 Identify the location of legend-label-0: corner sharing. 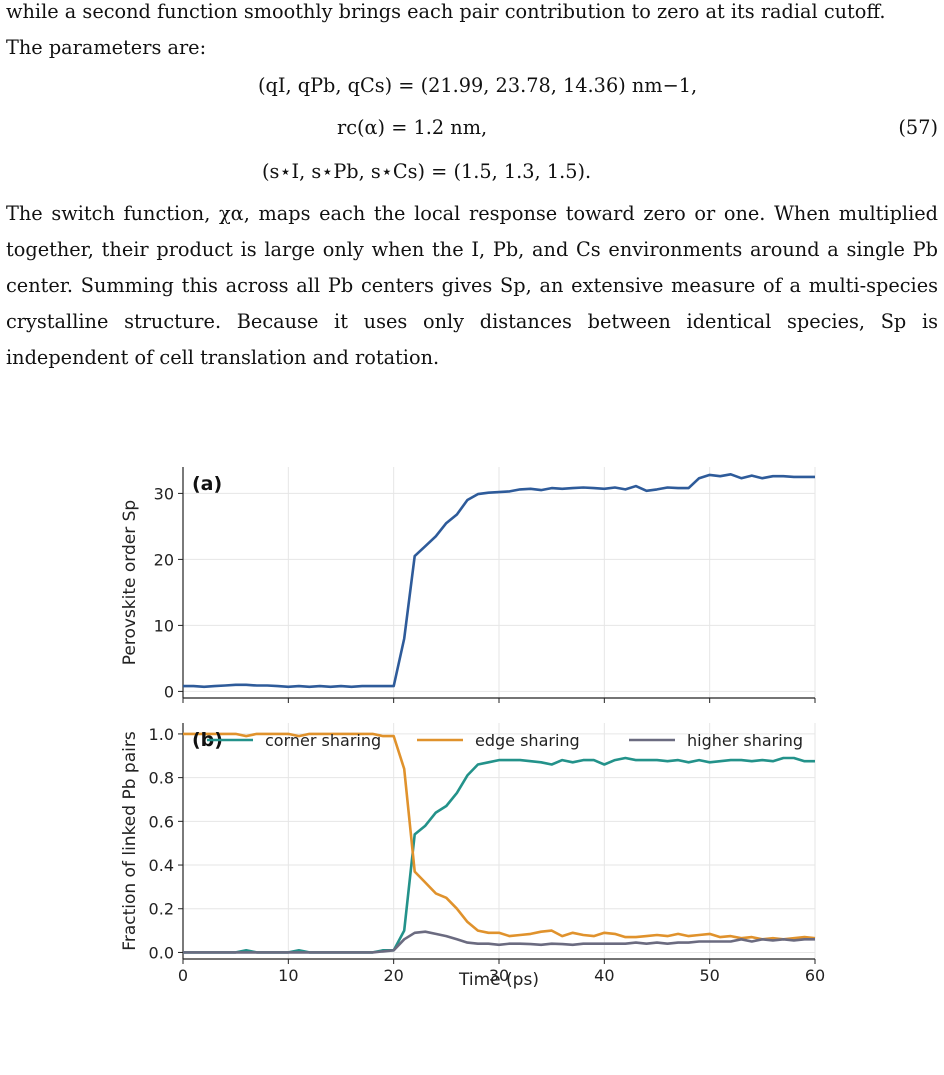
(323, 740).